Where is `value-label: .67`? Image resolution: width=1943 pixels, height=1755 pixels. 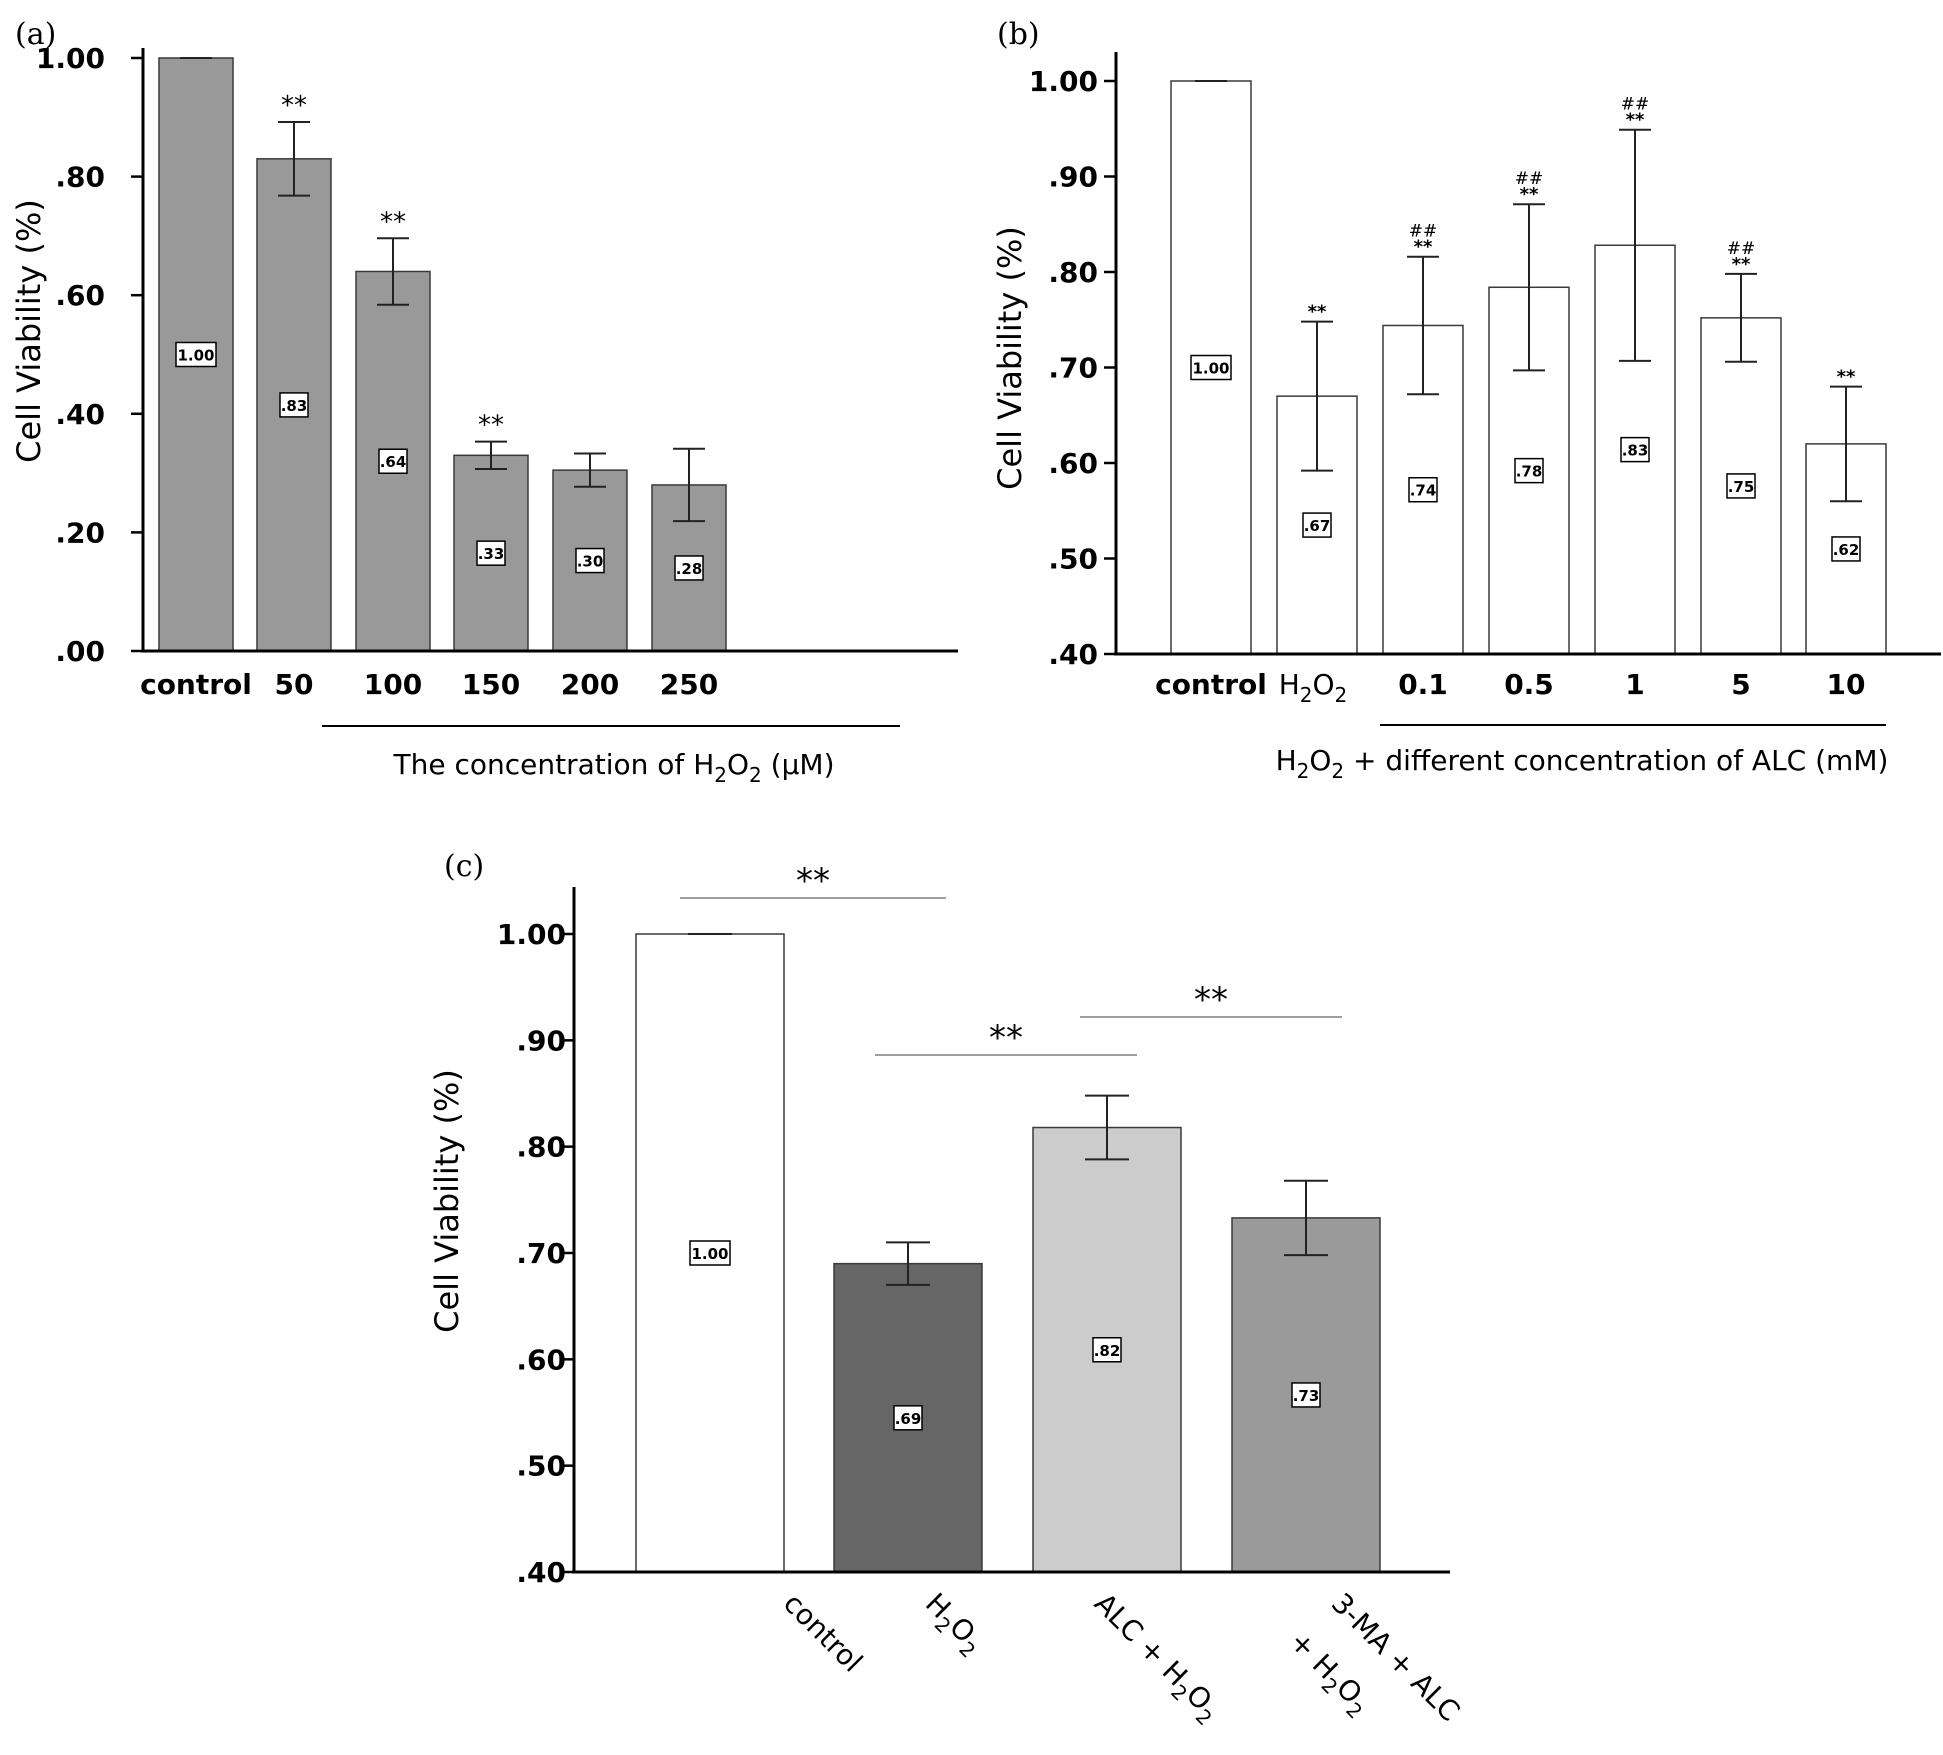
value-label: .67 is located at coordinates (1317, 526).